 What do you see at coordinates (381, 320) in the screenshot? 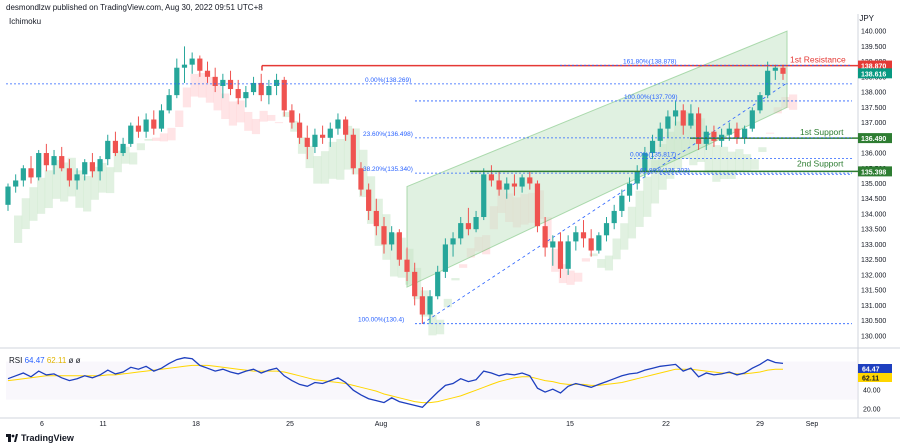
I see `fib-label: 100.00%(130.4)` at bounding box center [381, 320].